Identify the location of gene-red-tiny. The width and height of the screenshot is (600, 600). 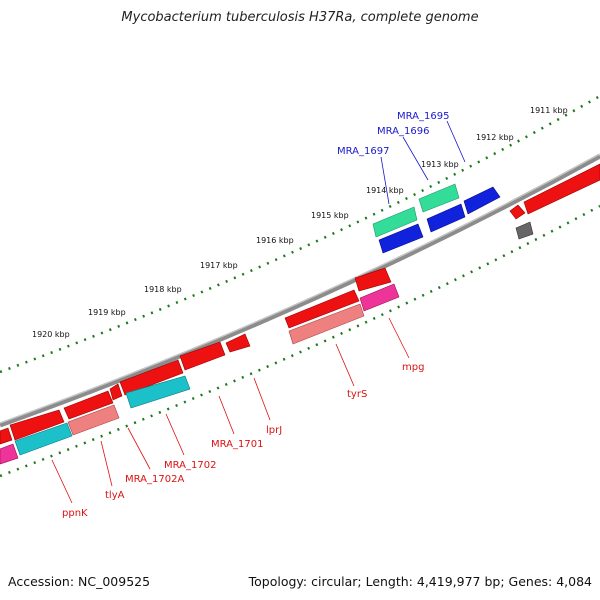
(116, 392).